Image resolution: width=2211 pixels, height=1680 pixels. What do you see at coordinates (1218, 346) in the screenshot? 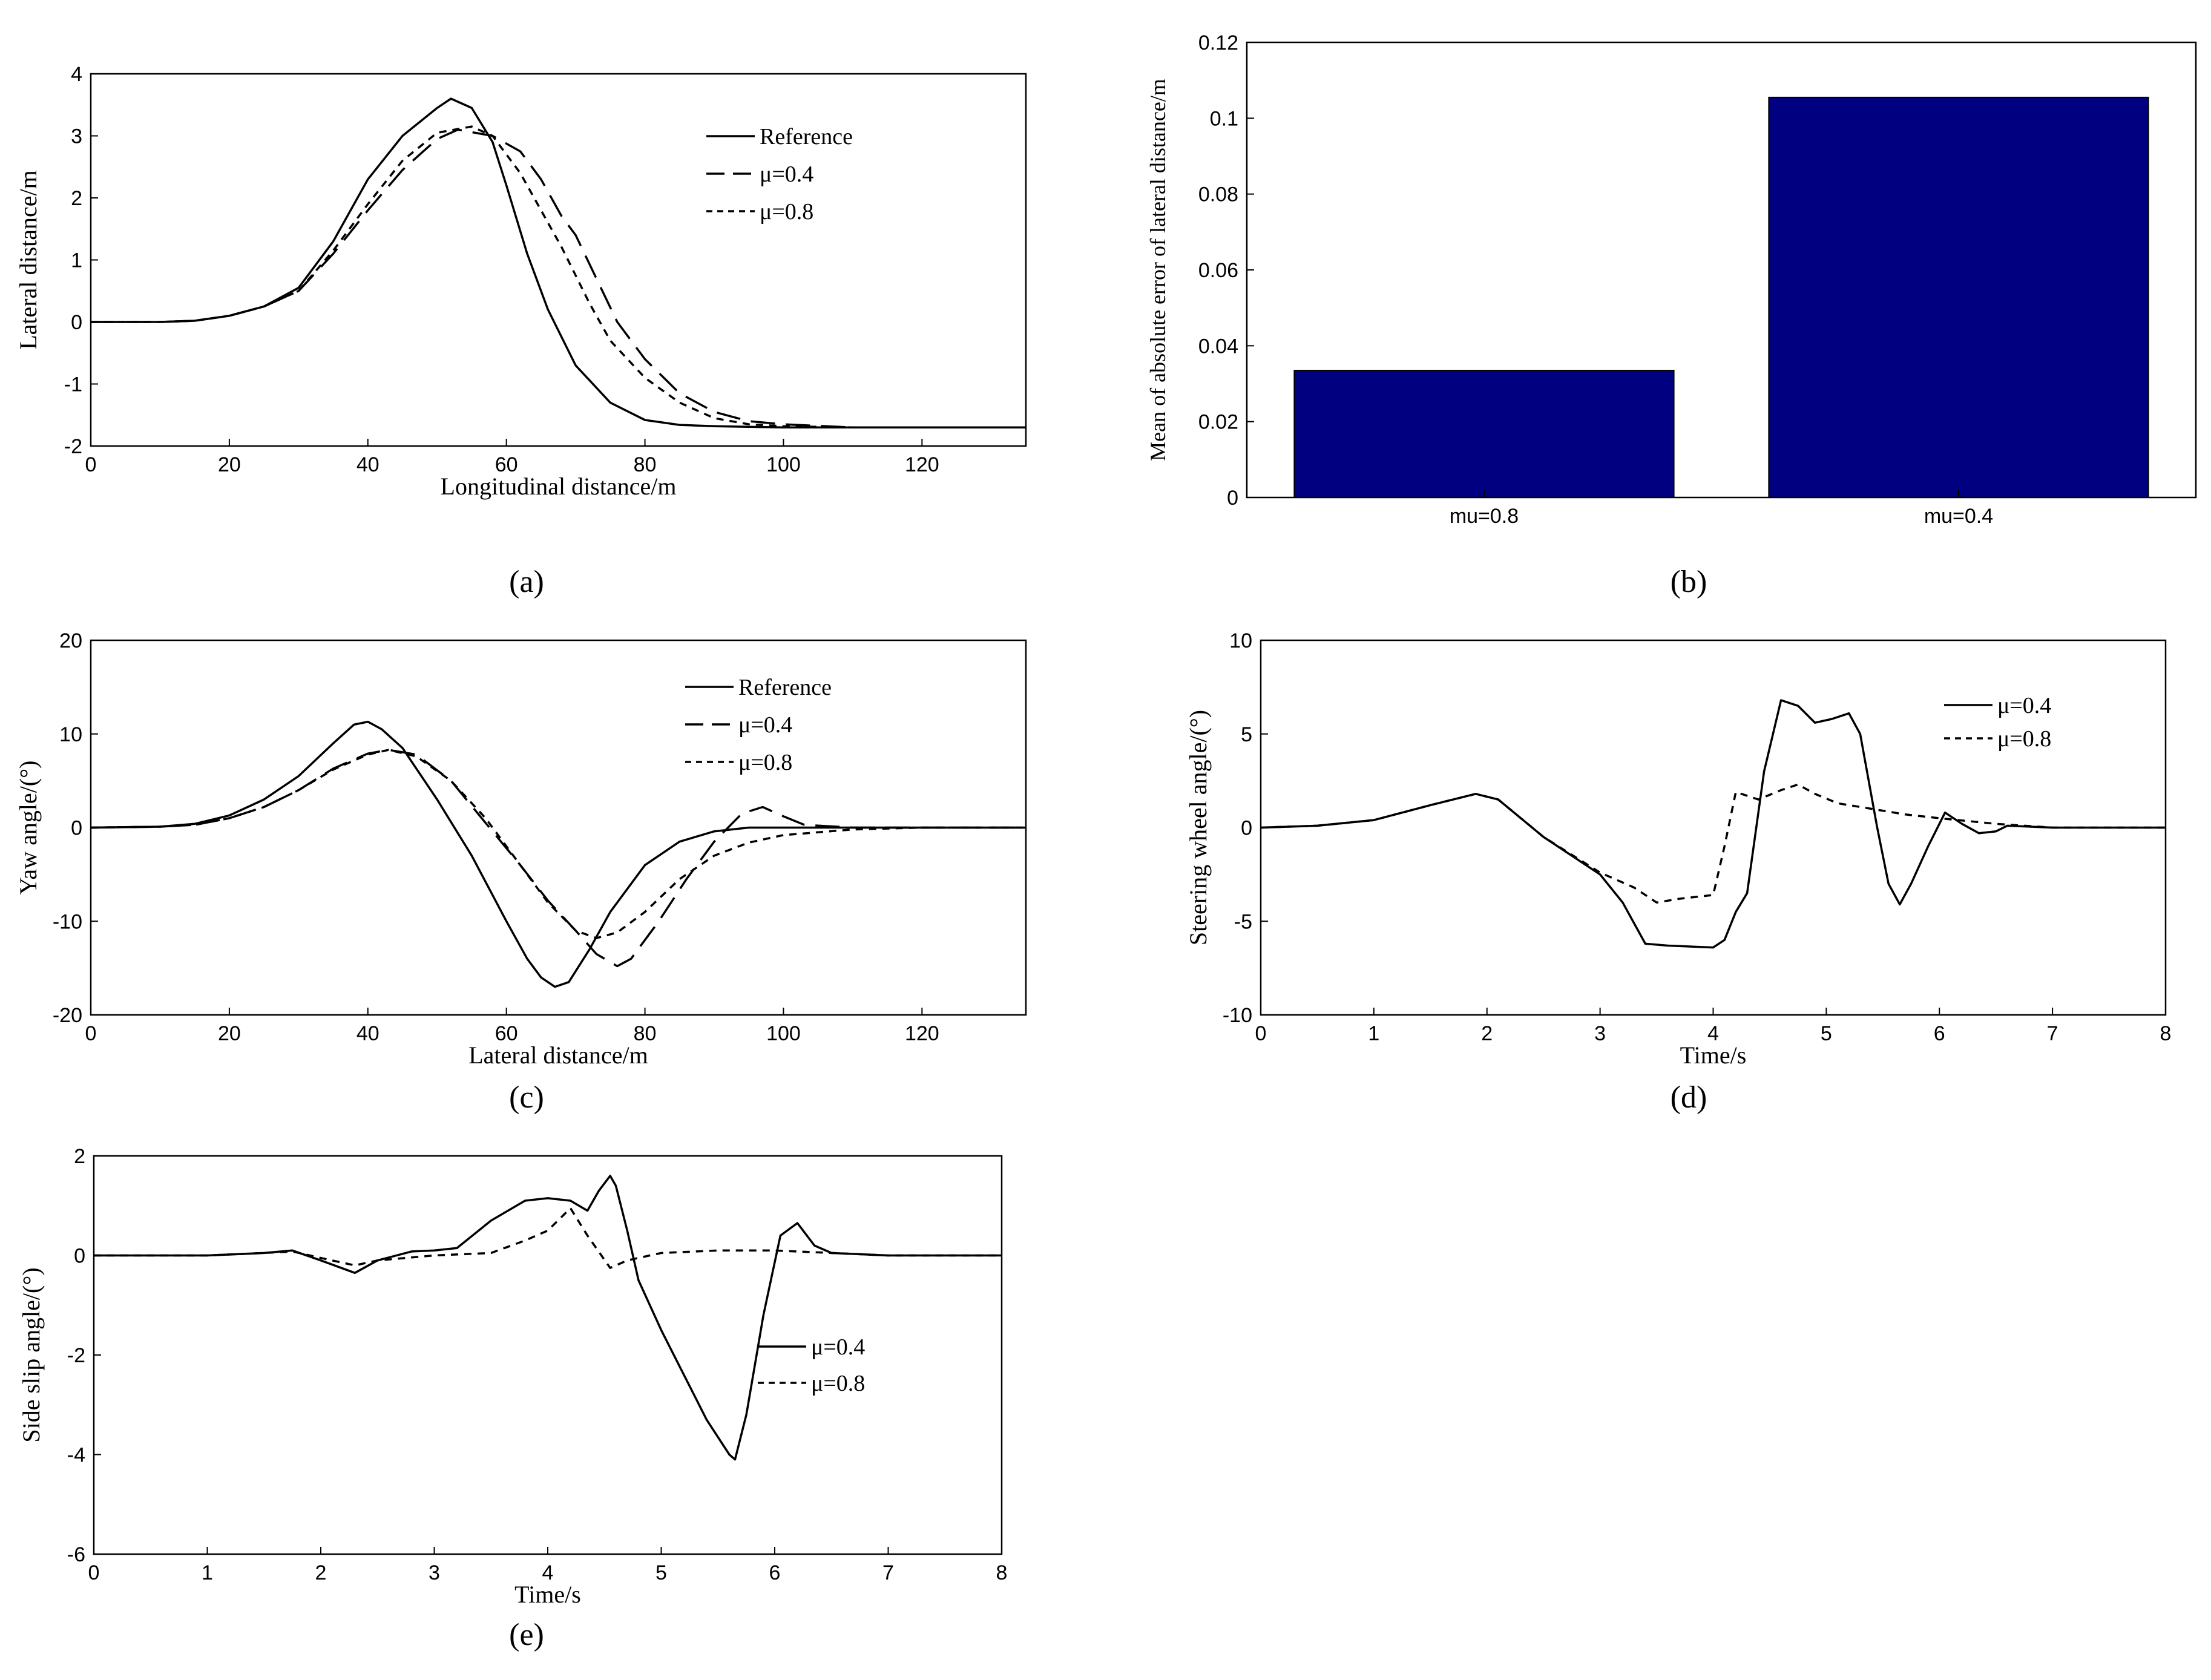
I see `y-tick-label: 0.04` at bounding box center [1218, 346].